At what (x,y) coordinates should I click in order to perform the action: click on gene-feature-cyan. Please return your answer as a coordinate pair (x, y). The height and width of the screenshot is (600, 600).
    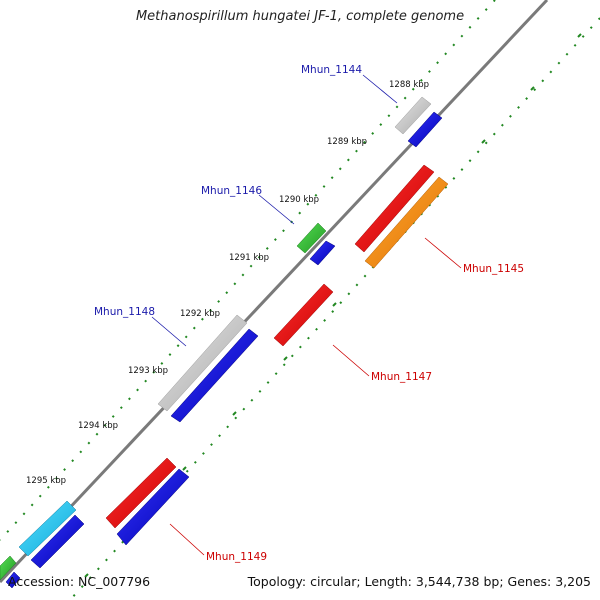
    Looking at the image, I should click on (47, 528).